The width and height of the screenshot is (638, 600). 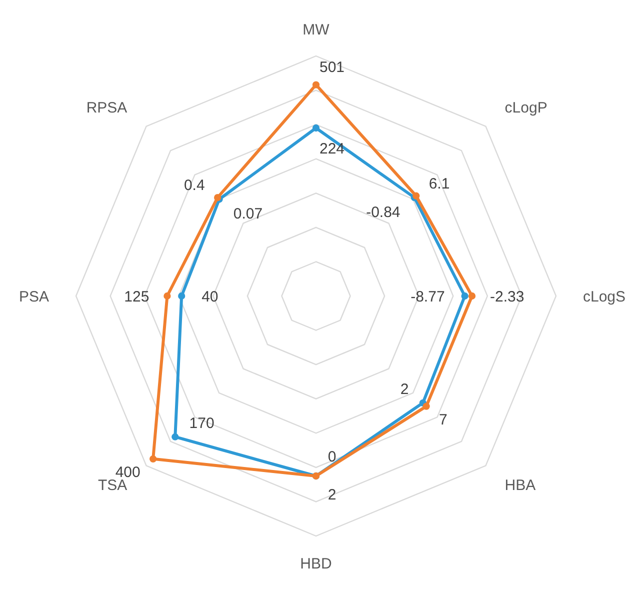 What do you see at coordinates (332, 67) in the screenshot?
I see `text: 501` at bounding box center [332, 67].